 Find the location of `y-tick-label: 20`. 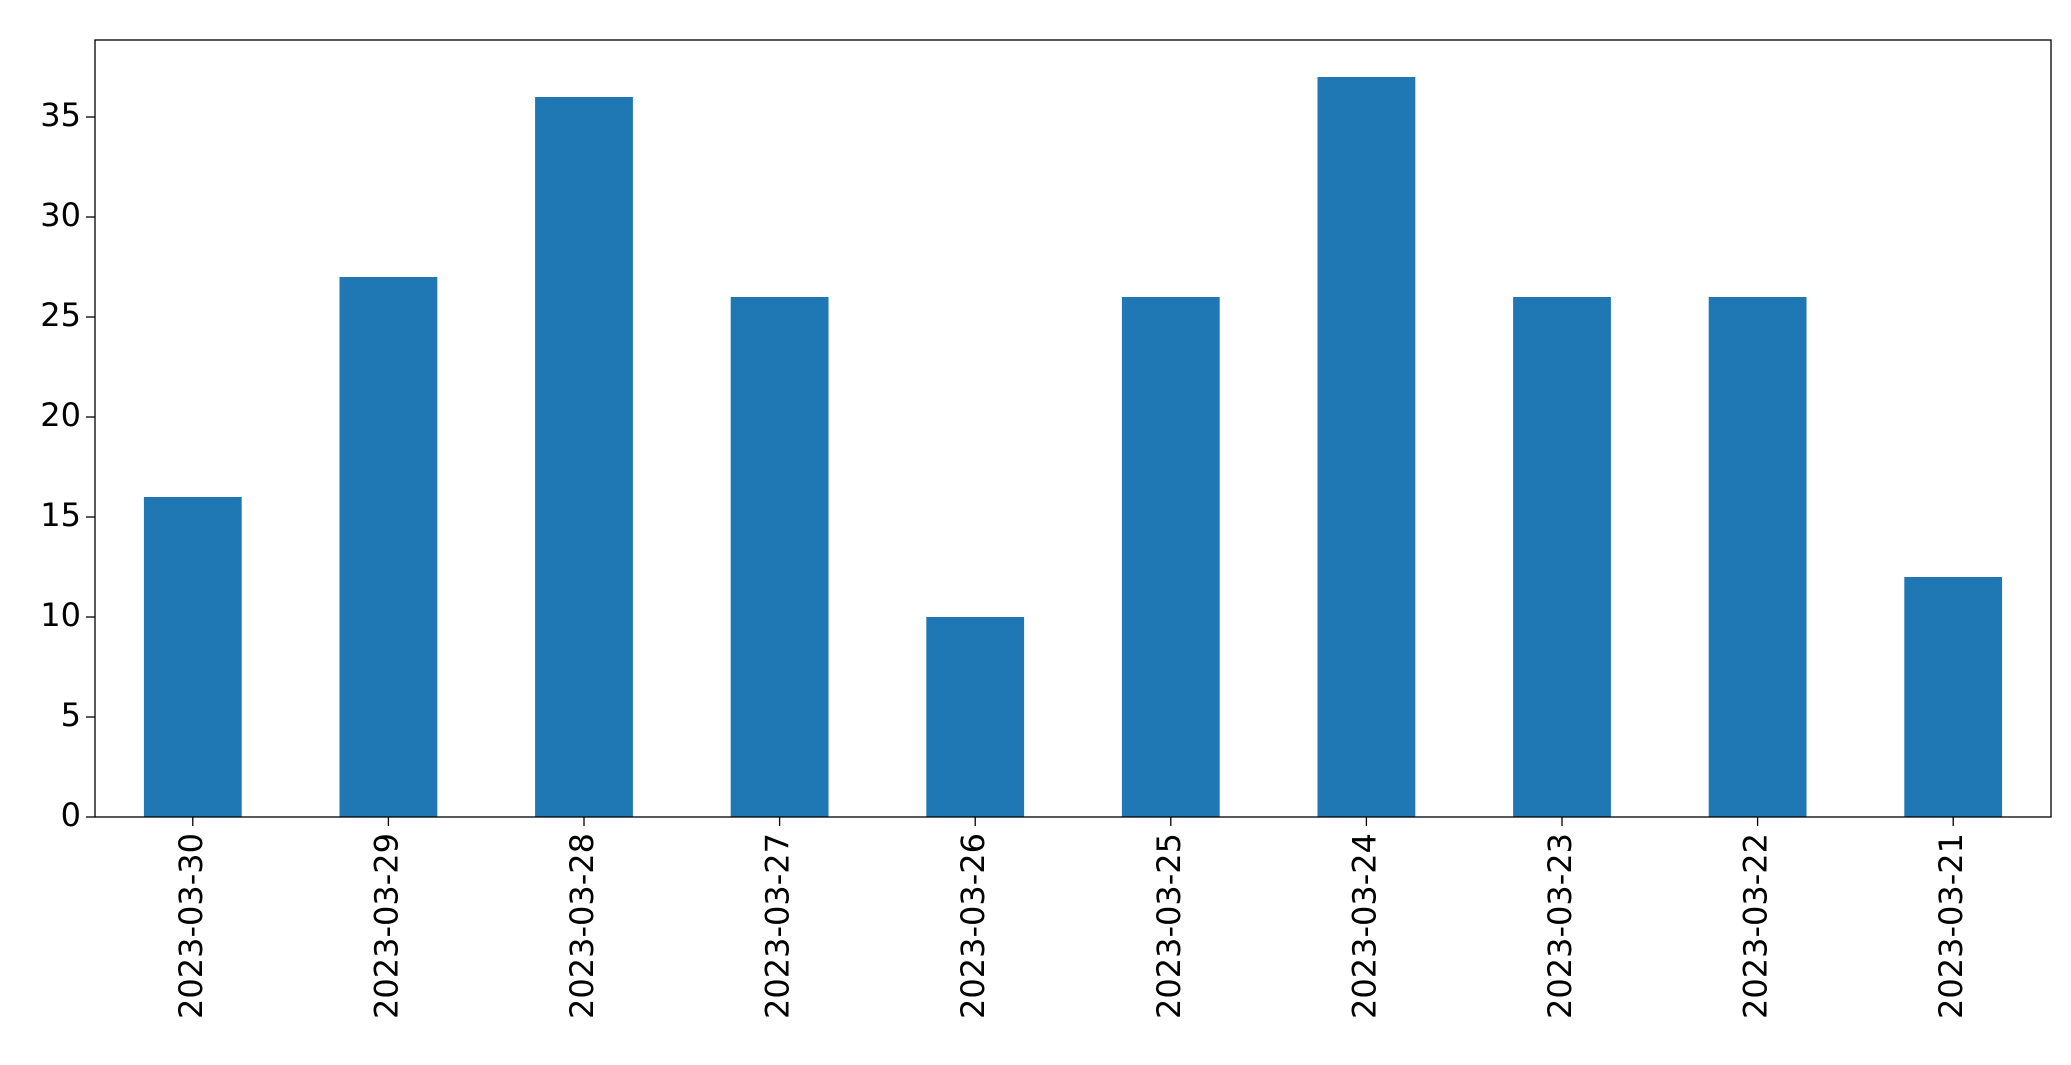

y-tick-label: 20 is located at coordinates (60, 415).